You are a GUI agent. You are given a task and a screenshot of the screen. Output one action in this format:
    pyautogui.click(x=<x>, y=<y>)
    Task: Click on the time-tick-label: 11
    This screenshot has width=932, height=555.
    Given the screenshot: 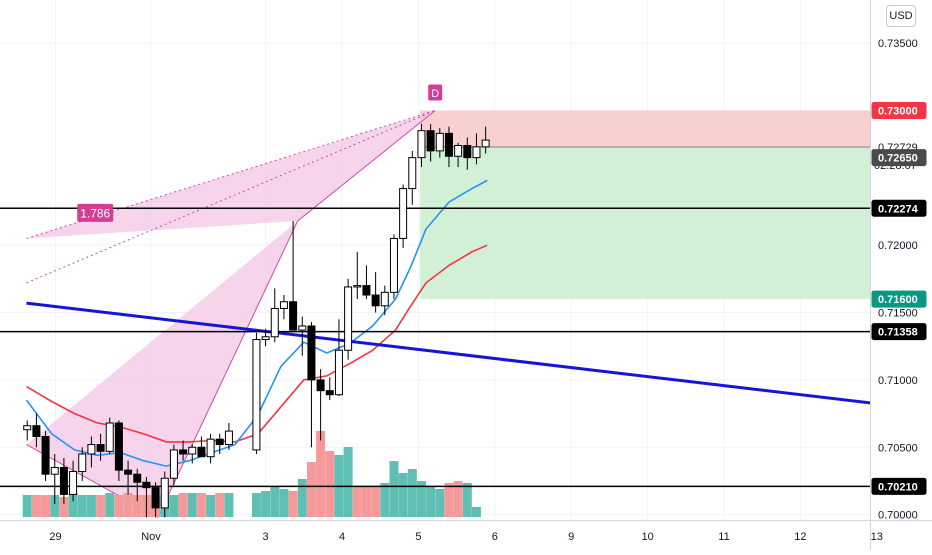 What is the action you would take?
    pyautogui.click(x=723, y=537)
    